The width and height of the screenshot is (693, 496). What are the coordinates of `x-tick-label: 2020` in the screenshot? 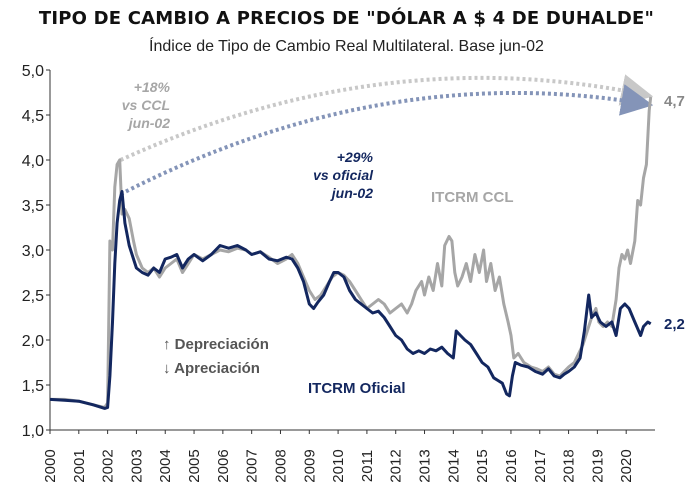 It's located at (626, 465).